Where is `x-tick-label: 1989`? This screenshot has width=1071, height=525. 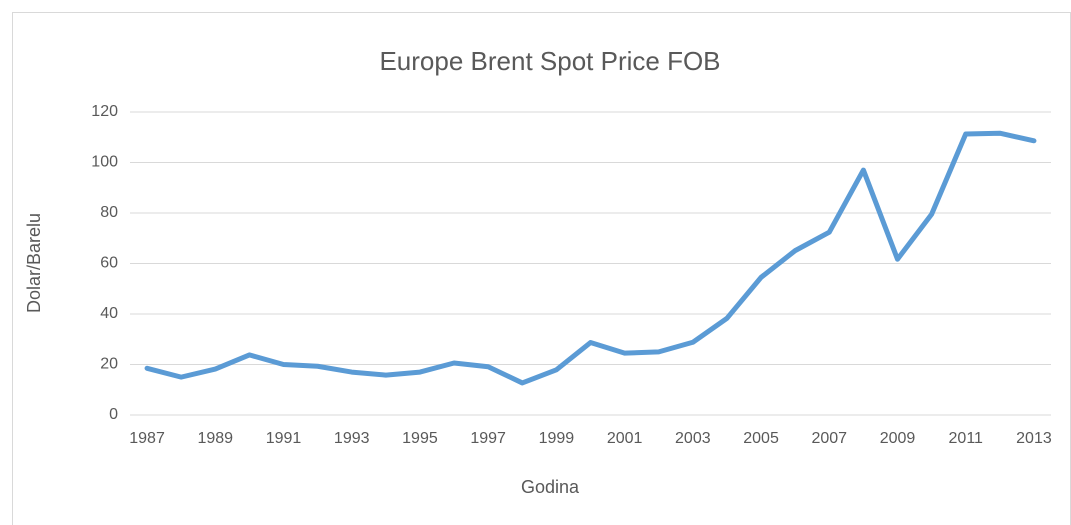 x-tick-label: 1989 is located at coordinates (215, 438).